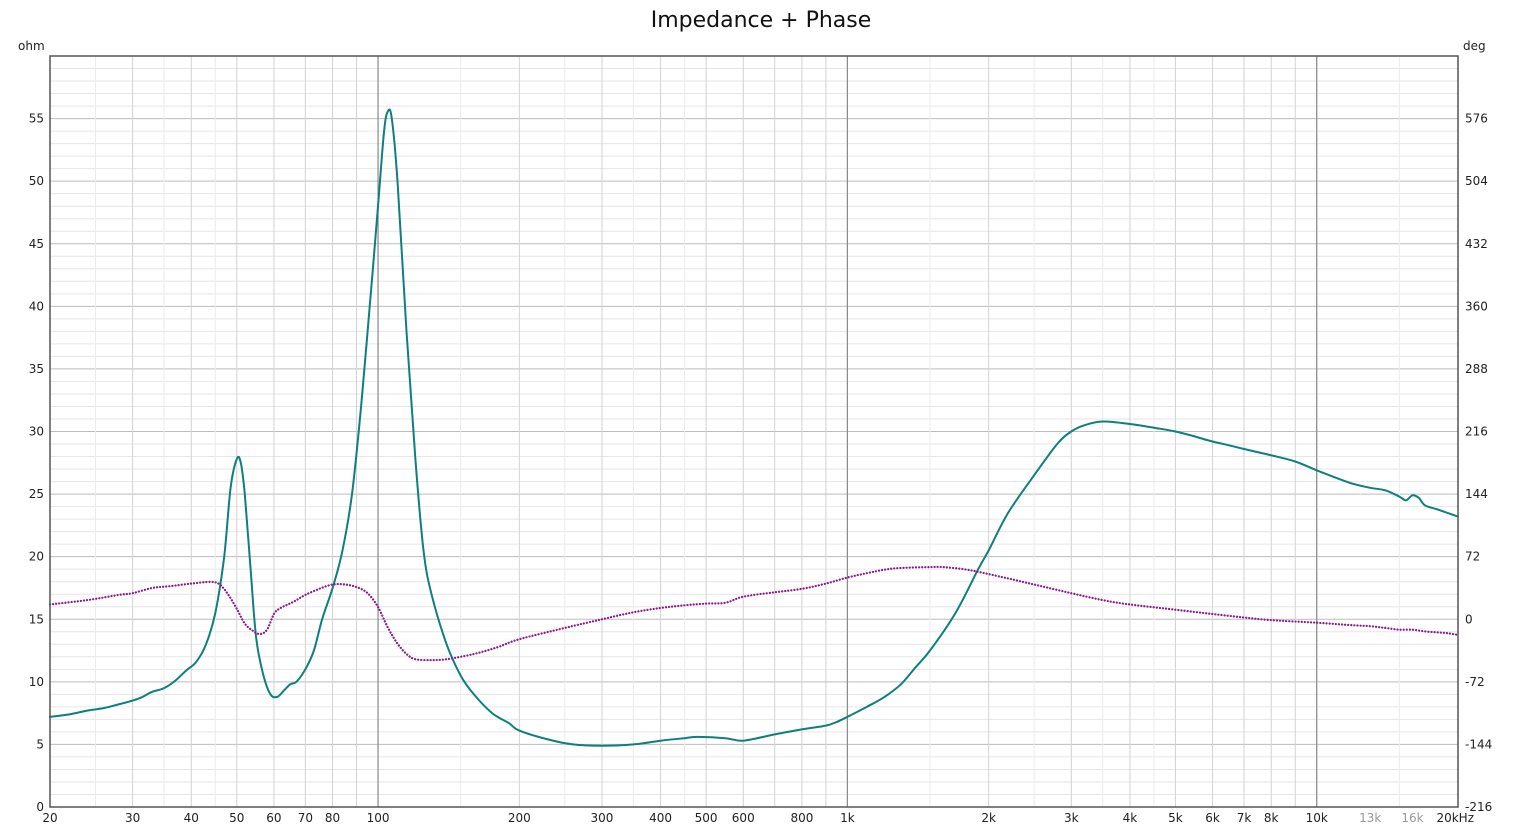 The width and height of the screenshot is (1522, 829). What do you see at coordinates (1244, 818) in the screenshot?
I see `x-tick-label: 7k` at bounding box center [1244, 818].